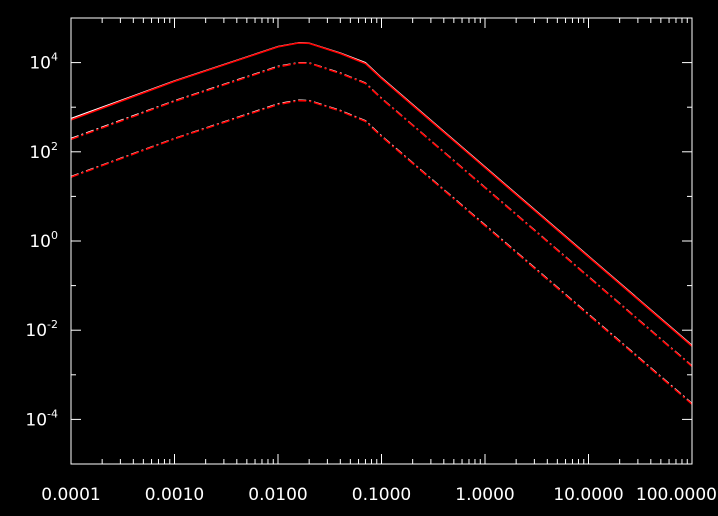 The width and height of the screenshot is (718, 516). I want to click on y-tick-label: 10⁴, so click(43, 62).